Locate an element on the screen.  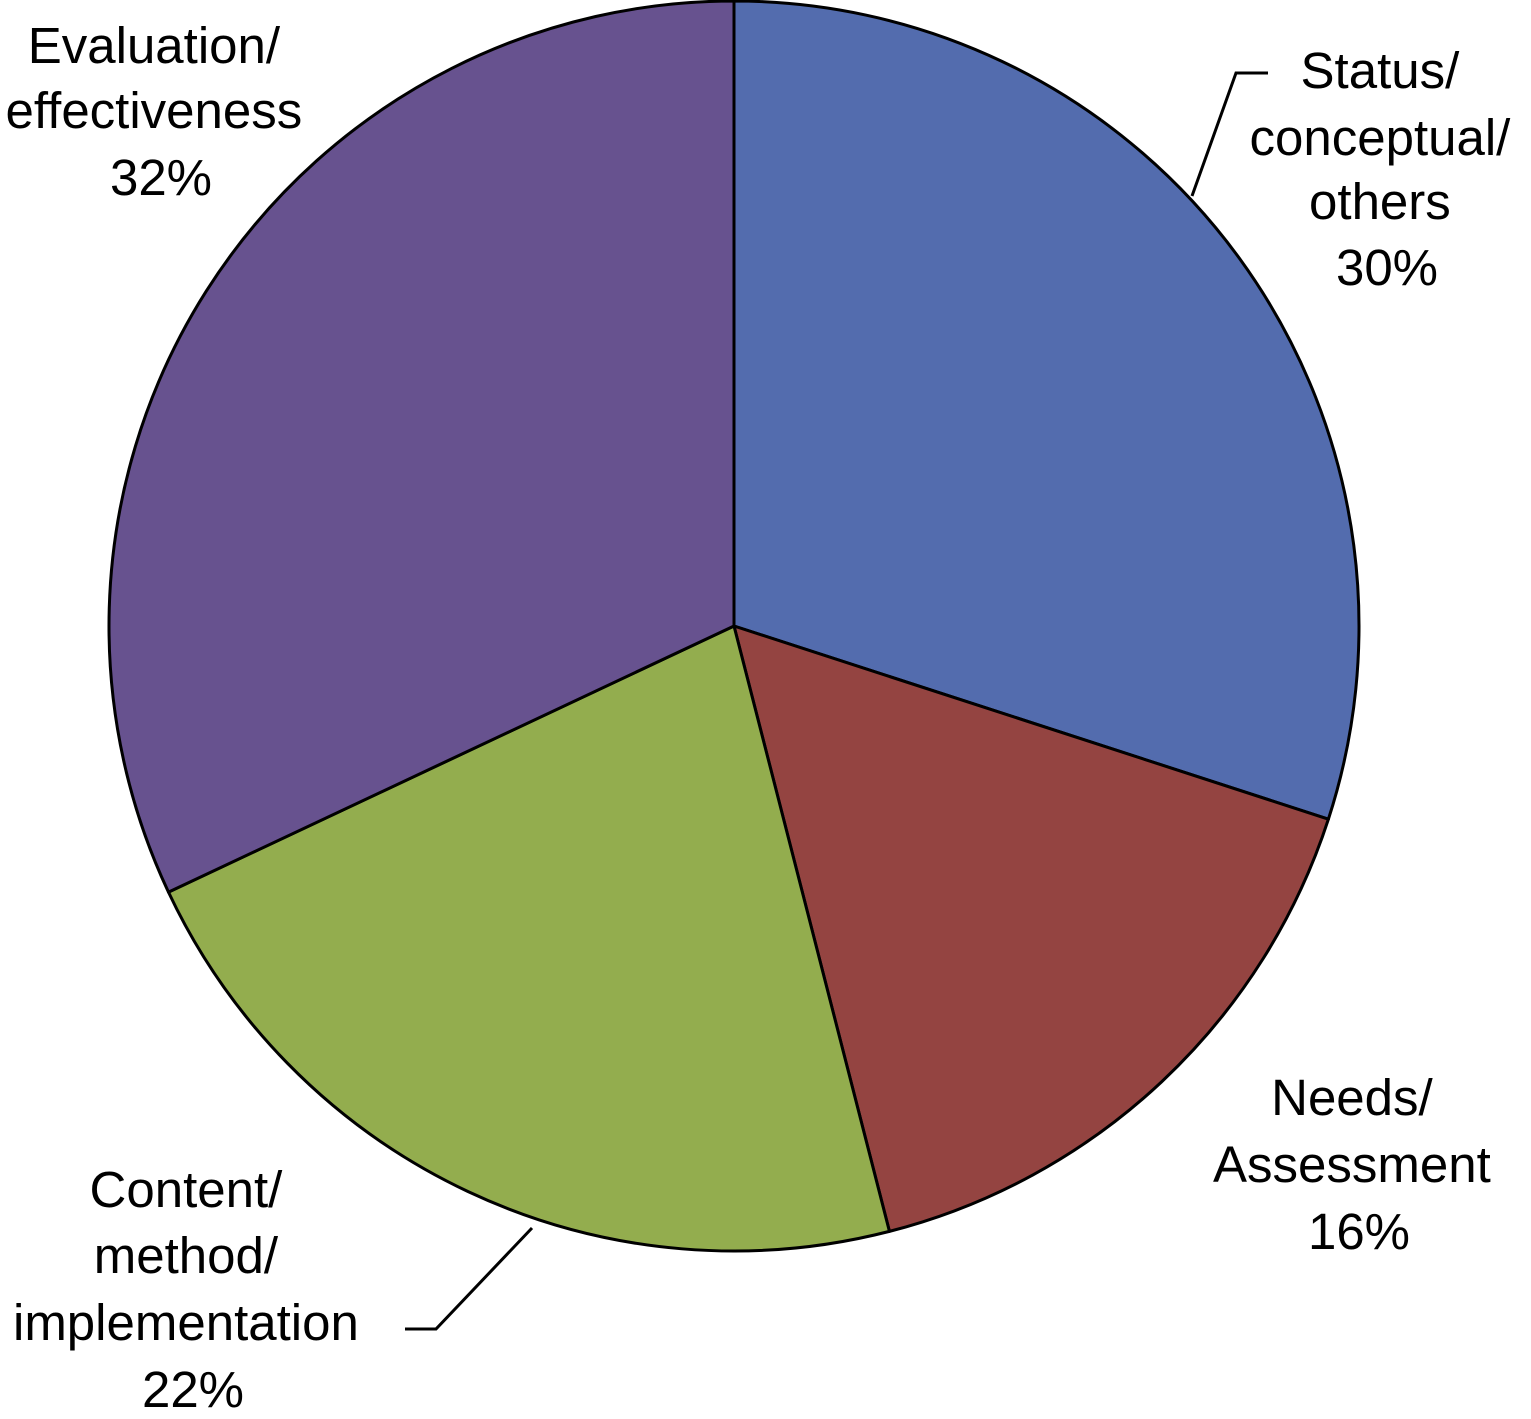
slice-label-line: method/ is located at coordinates (186, 1255).